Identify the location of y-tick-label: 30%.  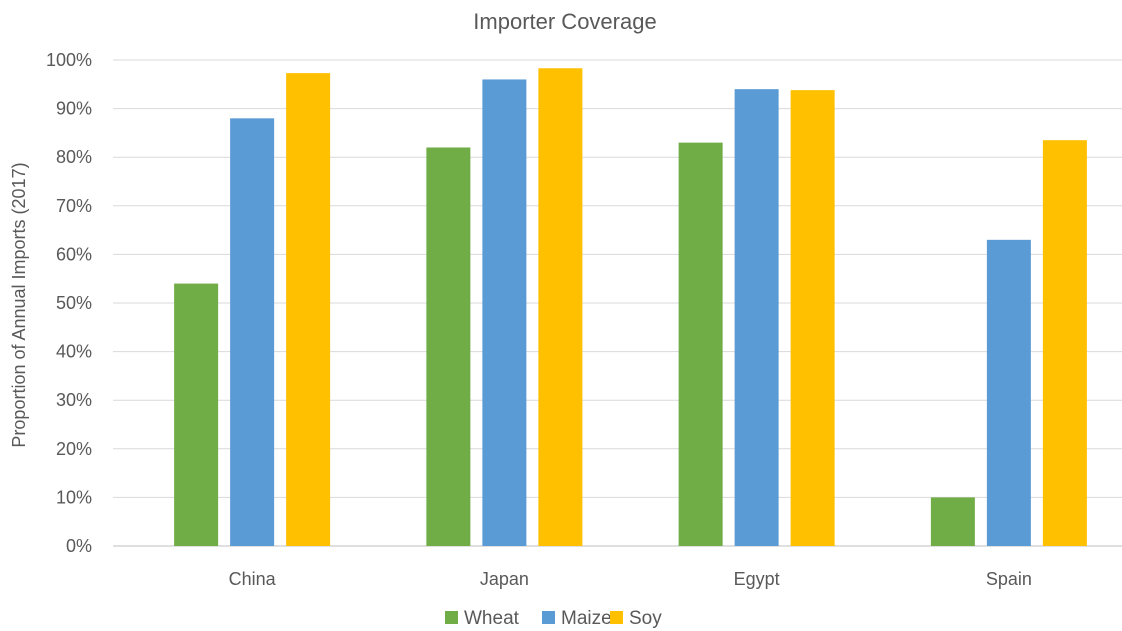
(74, 400).